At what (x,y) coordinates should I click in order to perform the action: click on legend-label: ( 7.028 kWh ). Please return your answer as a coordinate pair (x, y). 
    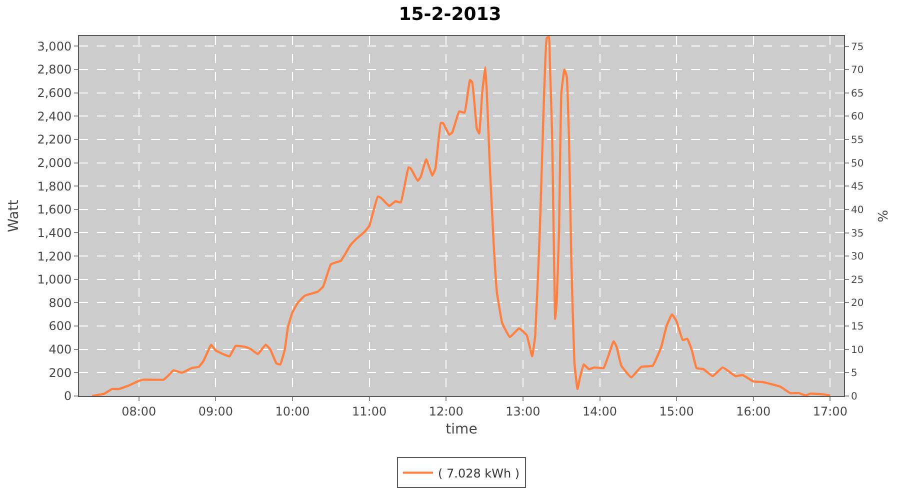
    Looking at the image, I should click on (479, 473).